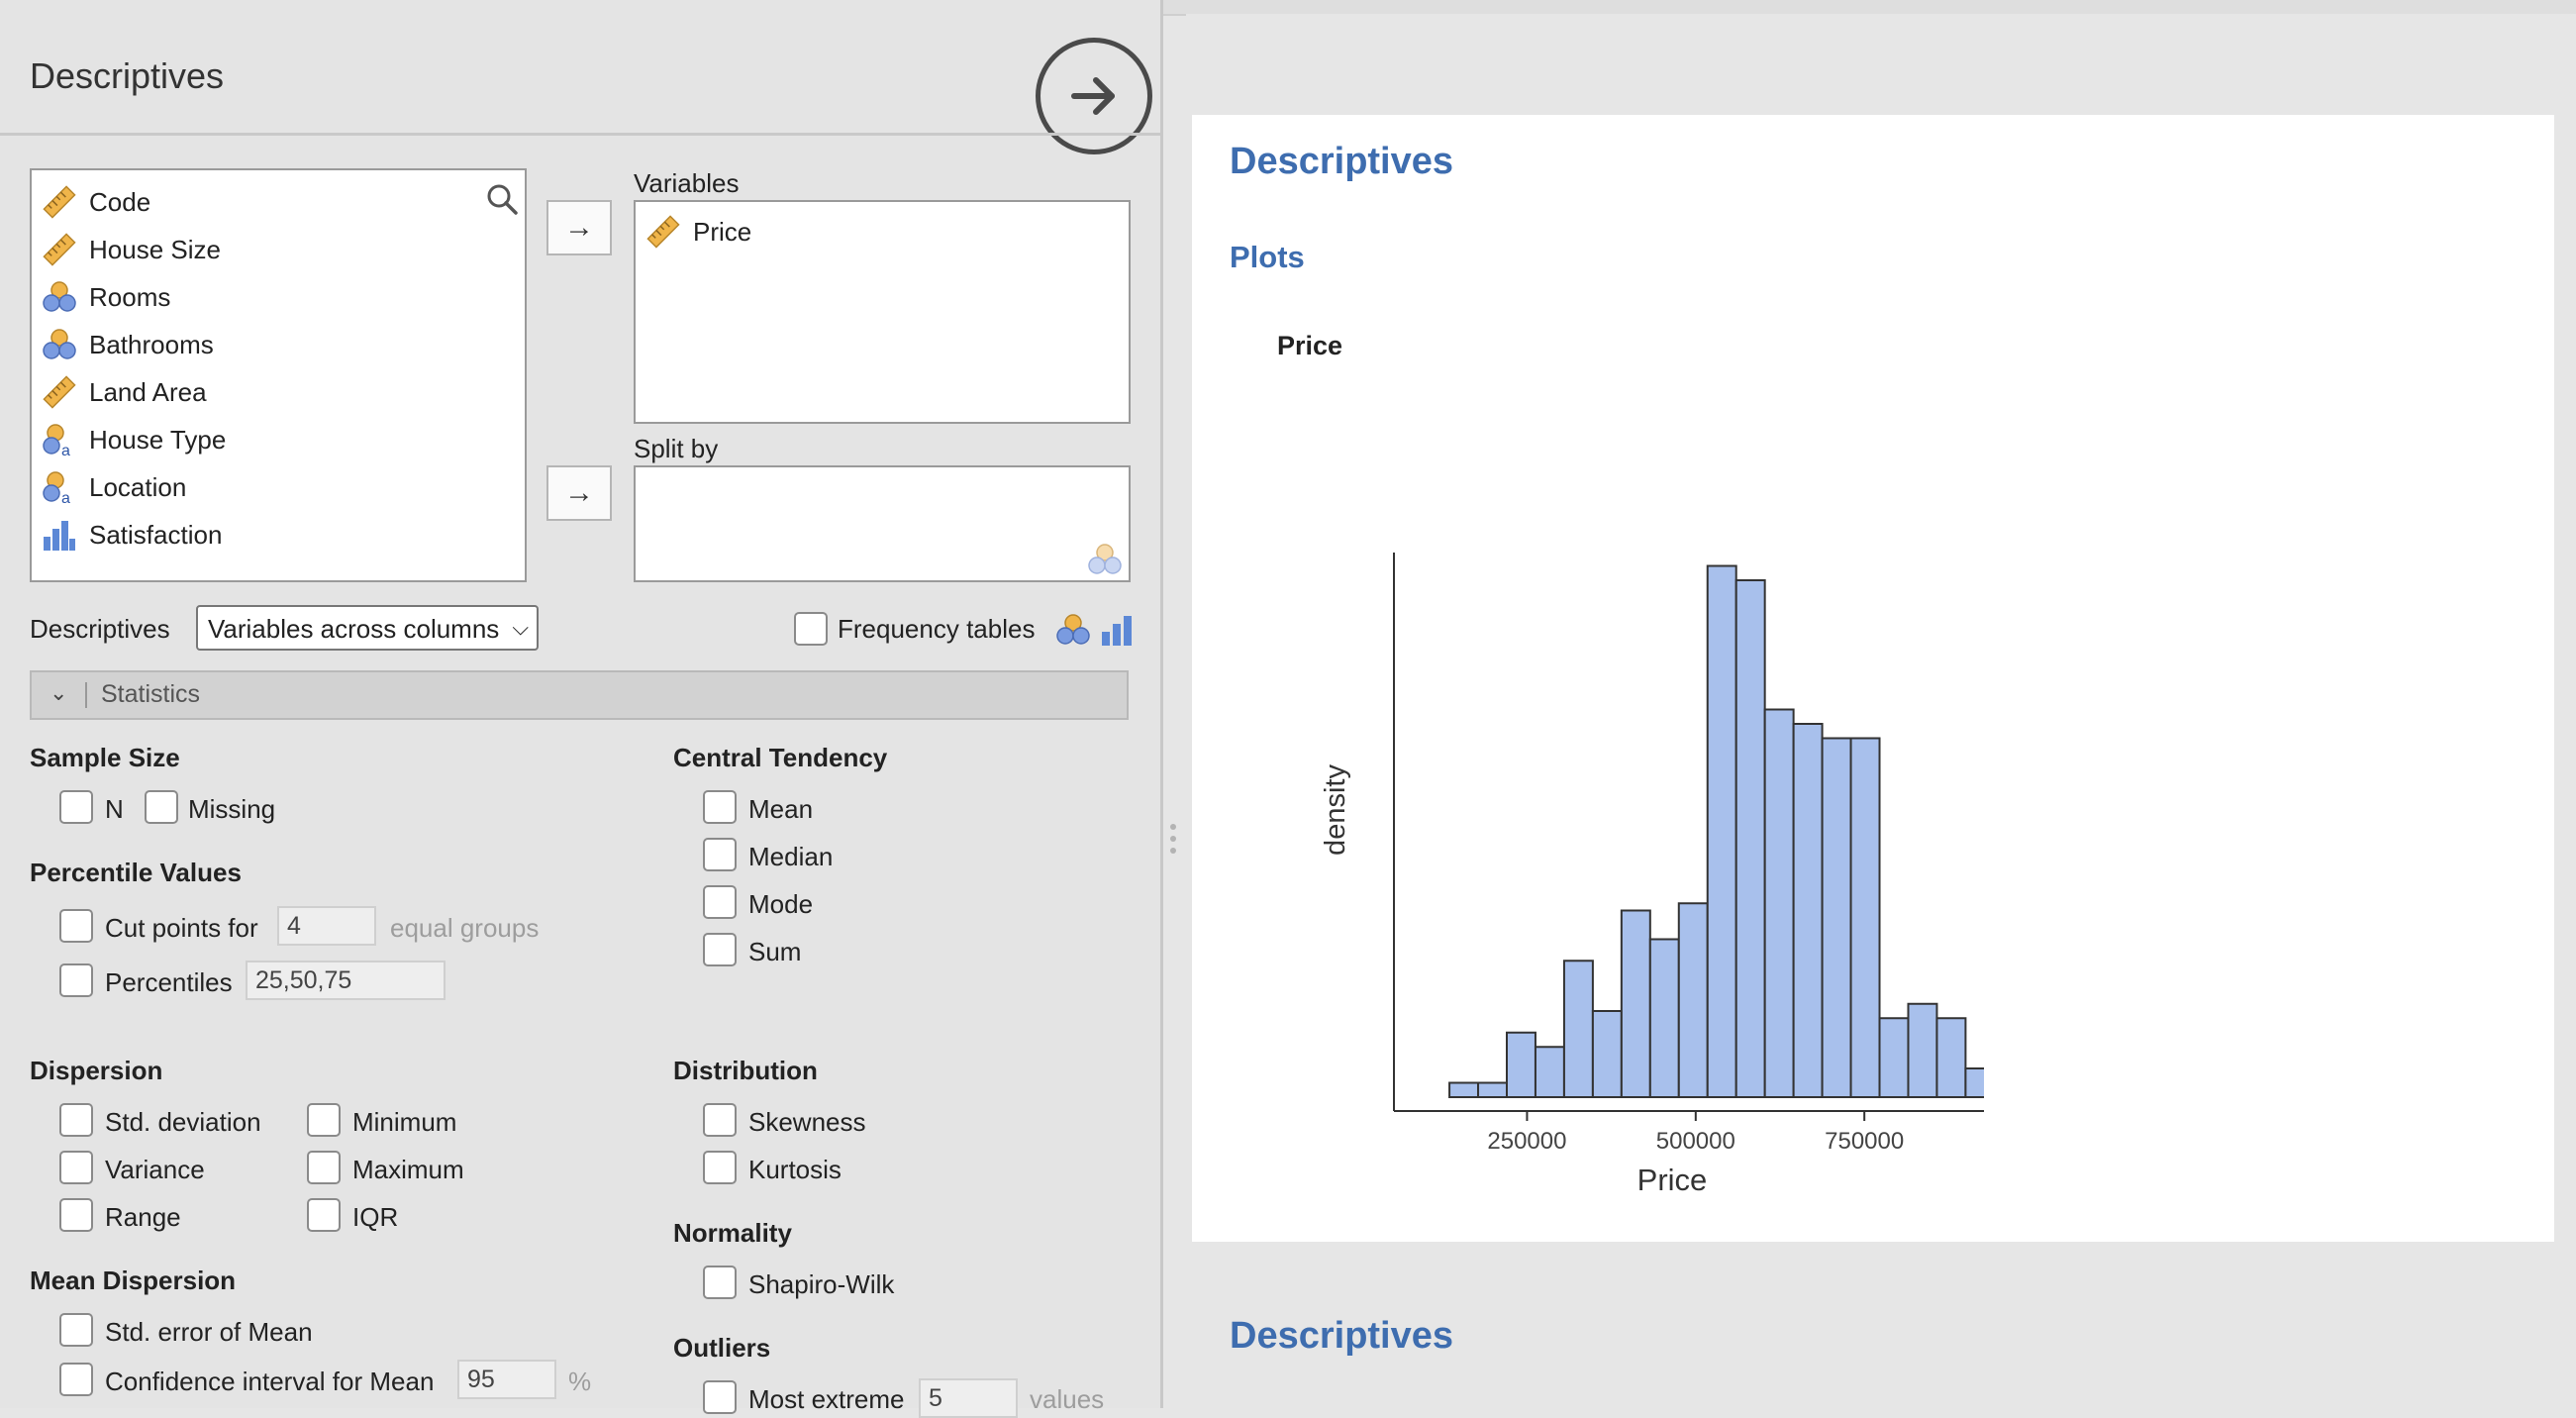  Describe the element at coordinates (324, 1215) in the screenshot. I see `iqr-checkbox` at that location.